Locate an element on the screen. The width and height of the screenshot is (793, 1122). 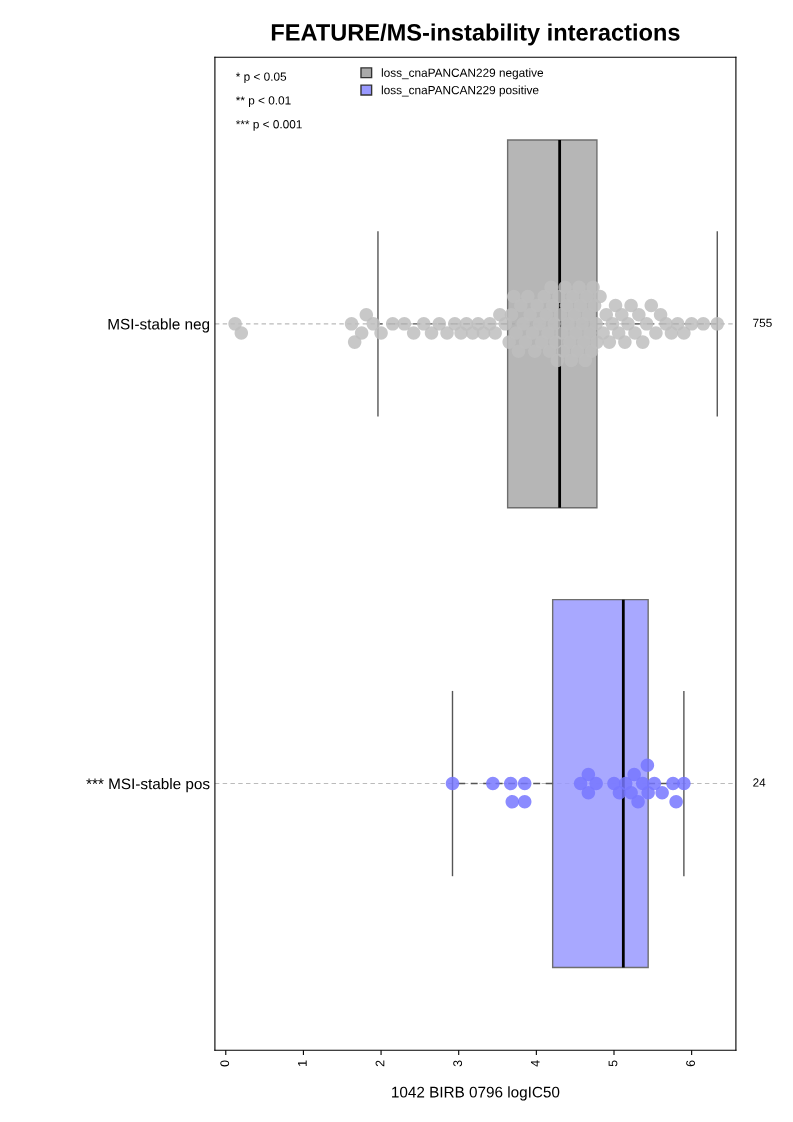
text: 755 is located at coordinates (762, 323).